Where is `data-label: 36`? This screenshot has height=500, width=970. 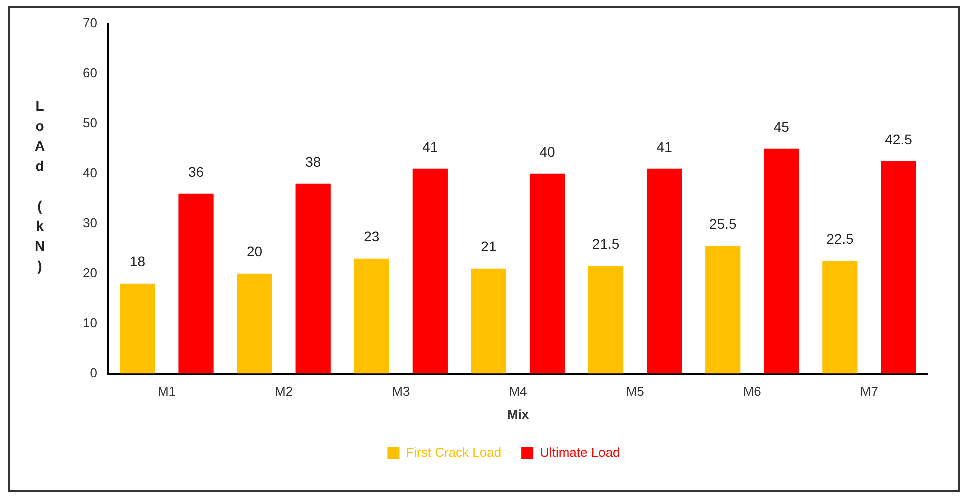
data-label: 36 is located at coordinates (196, 172).